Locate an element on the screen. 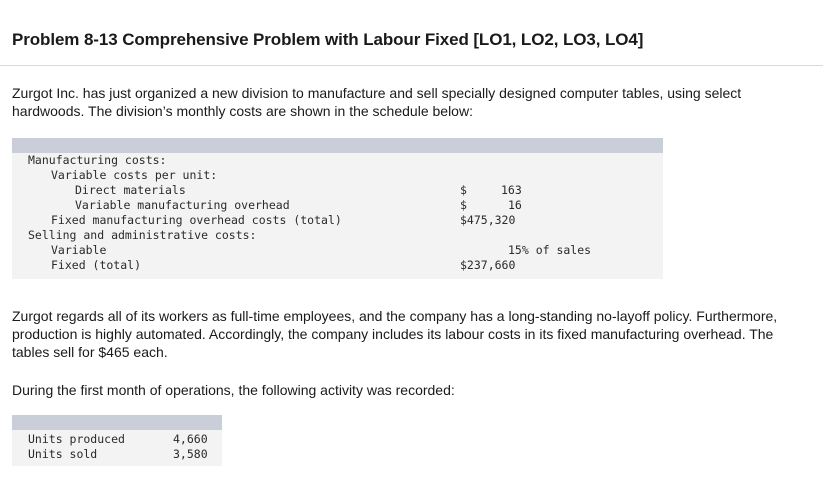  row-label: Fixed (total) is located at coordinates (96, 265).